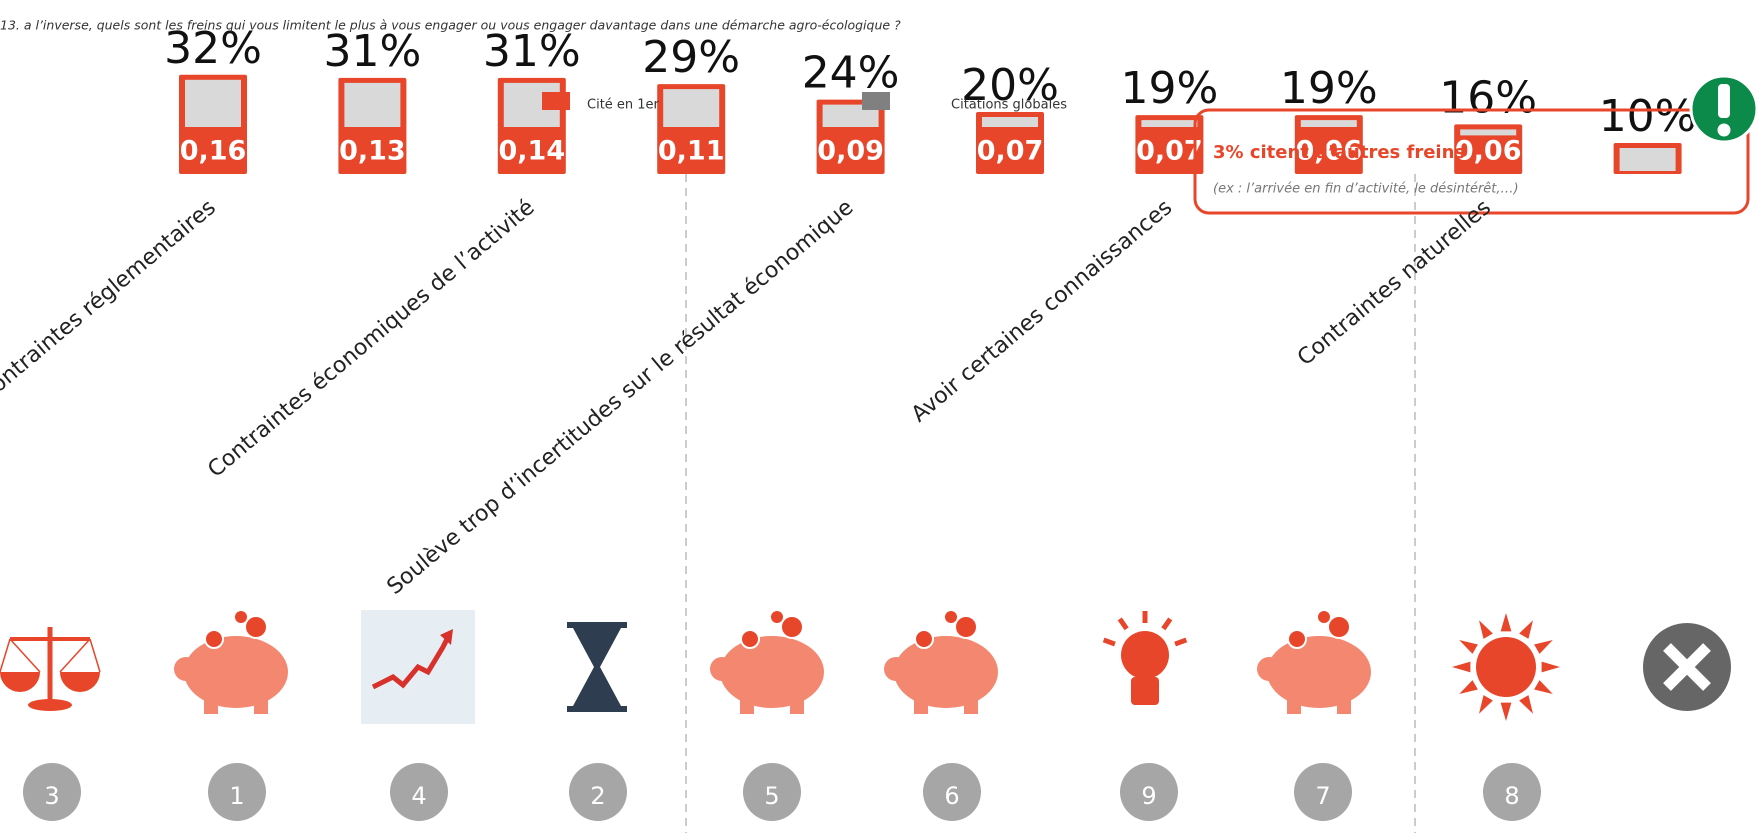 This screenshot has height=833, width=1760. Describe the element at coordinates (771, 796) in the screenshot. I see `rank-label: 5` at that location.